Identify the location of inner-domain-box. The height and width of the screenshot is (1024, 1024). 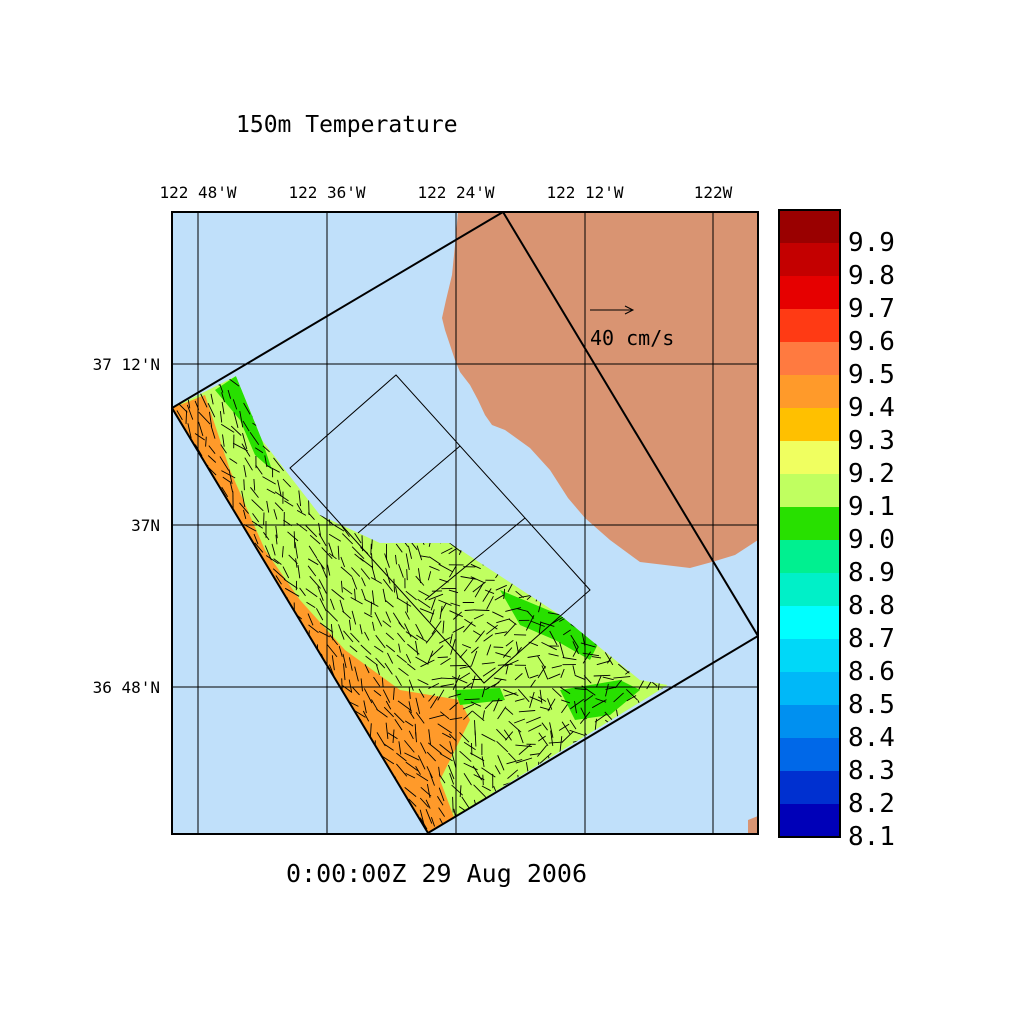
(440, 529).